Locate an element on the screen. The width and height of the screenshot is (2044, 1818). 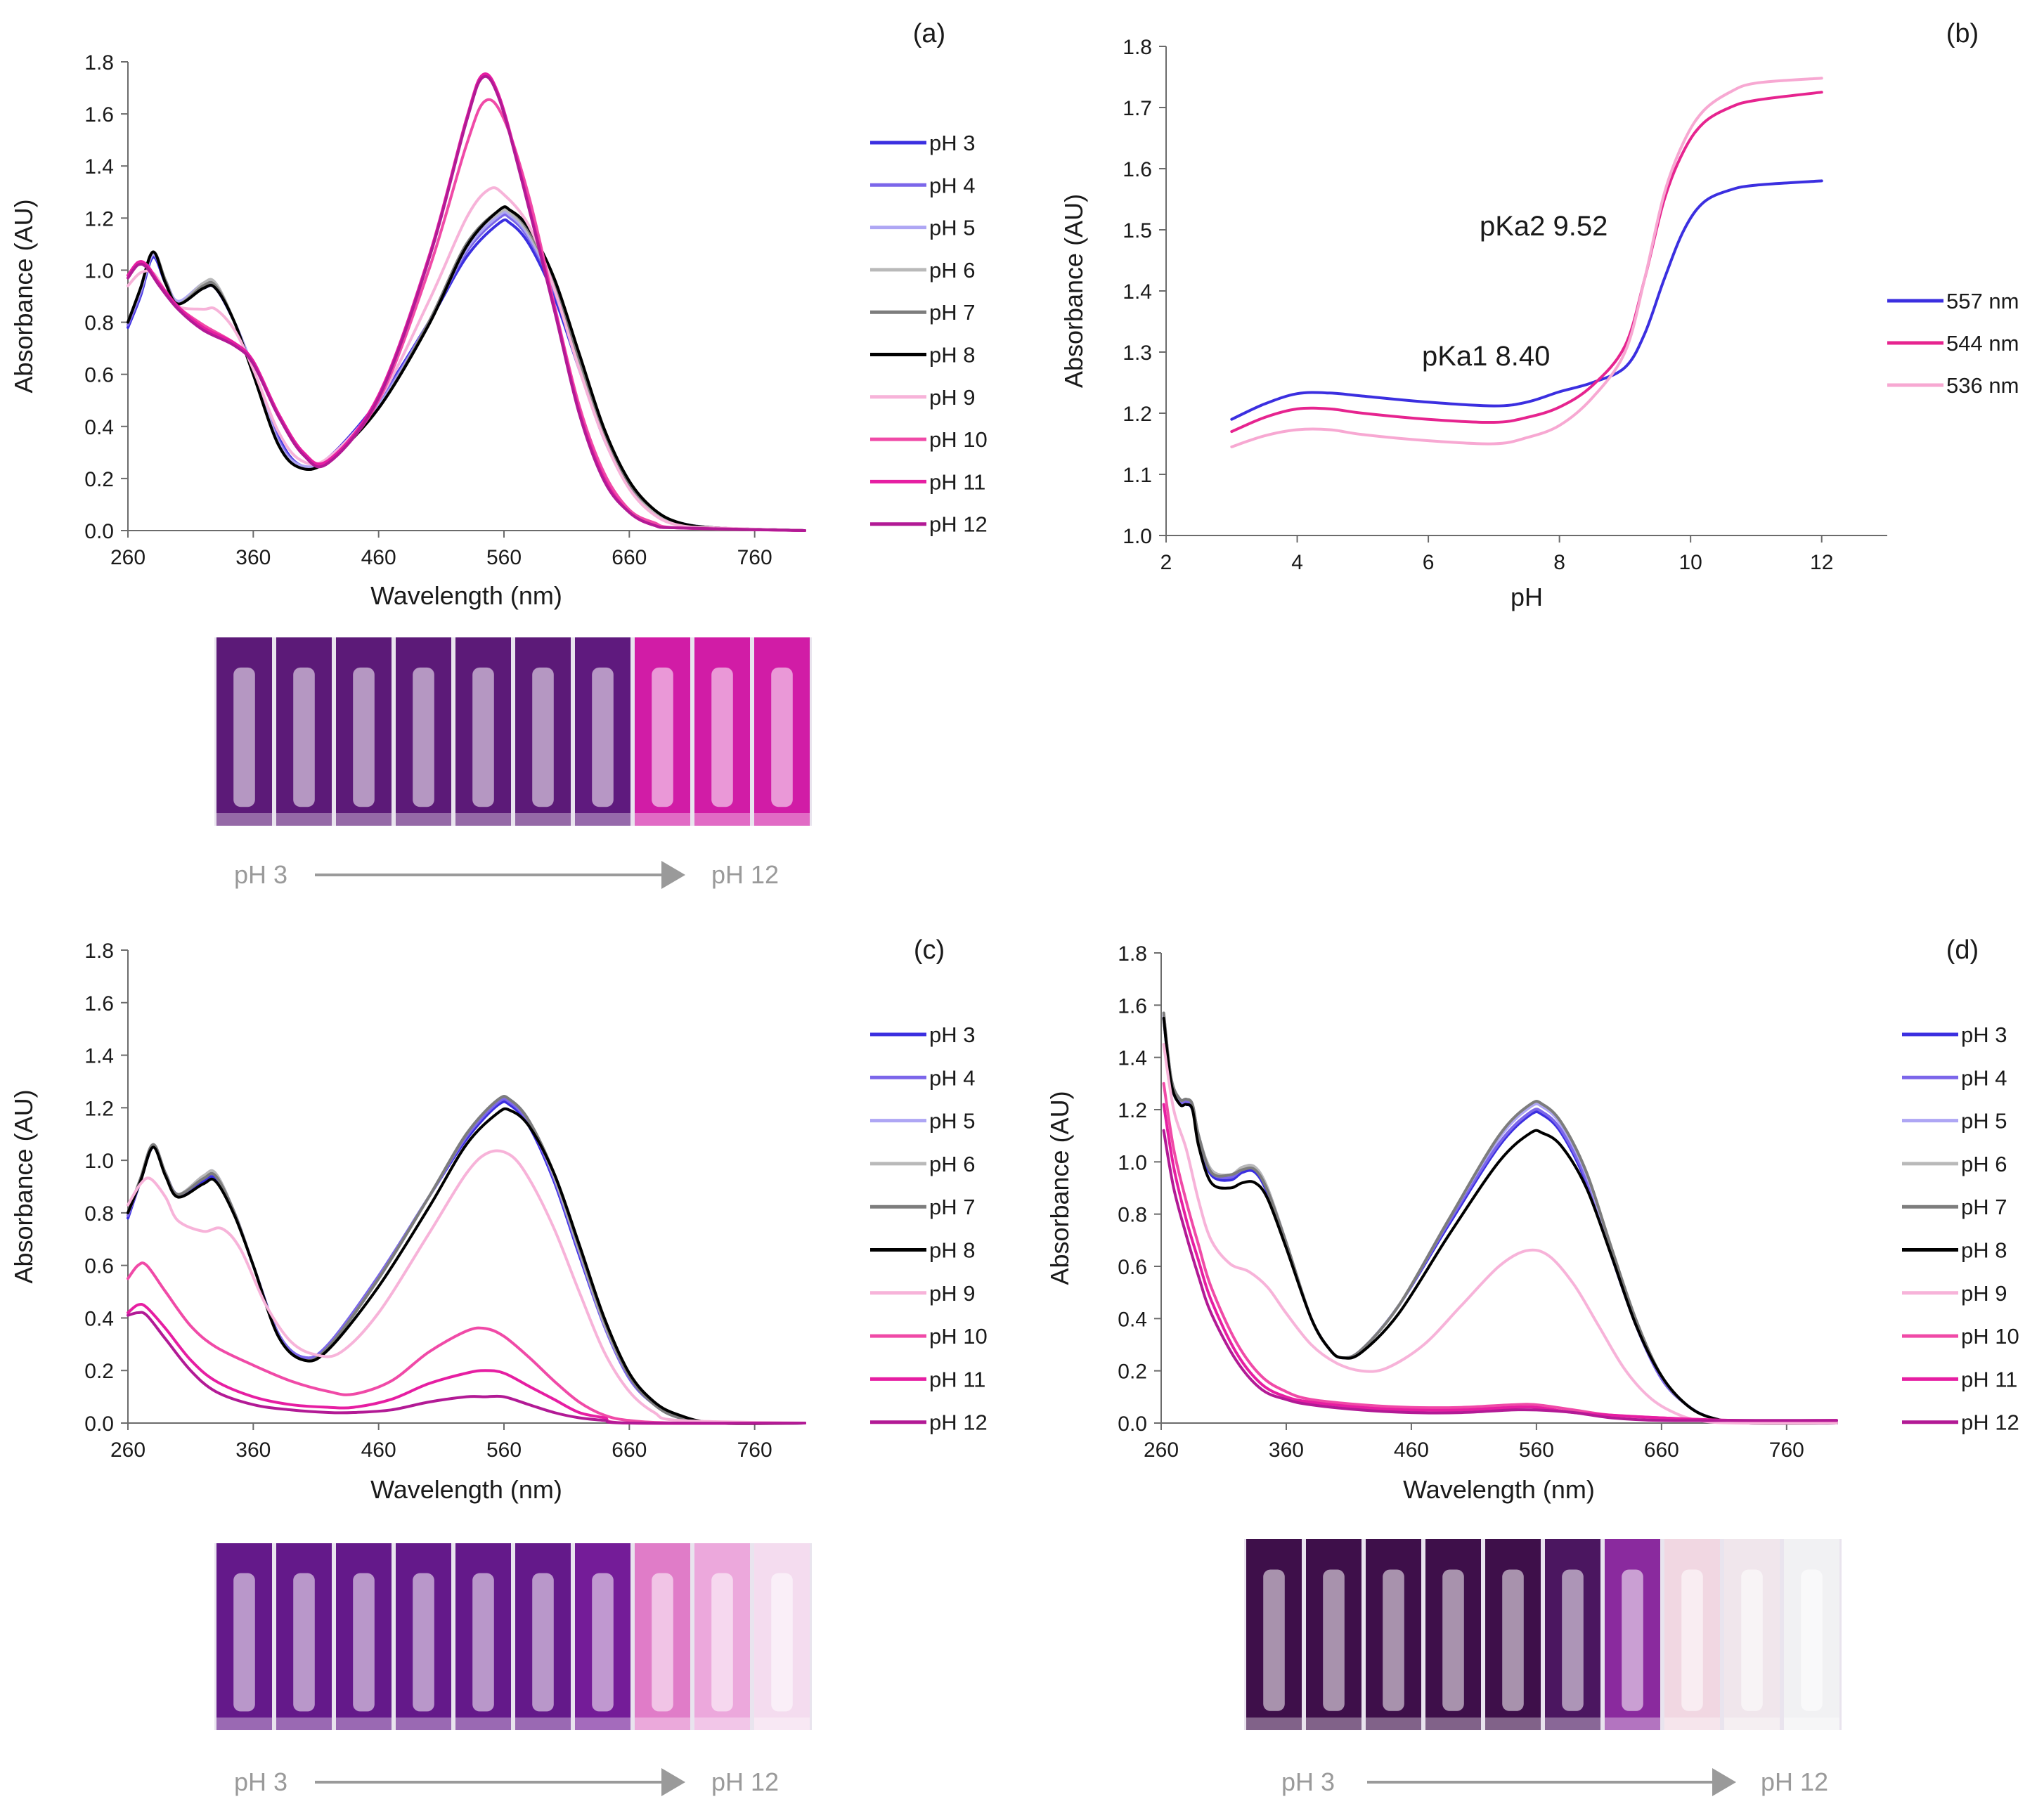
legend-label: pH 8 is located at coordinates (1984, 1250).